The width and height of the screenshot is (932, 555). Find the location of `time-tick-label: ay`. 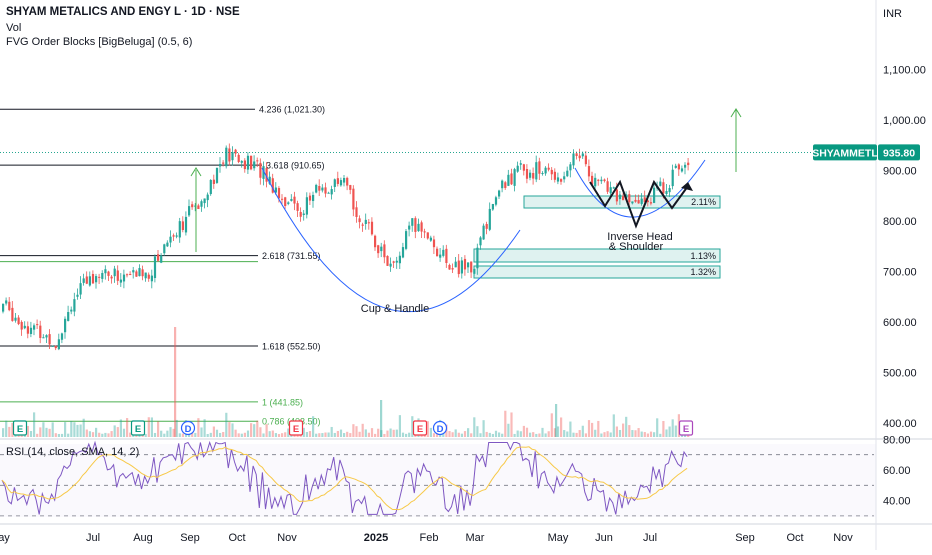

time-tick-label: ay is located at coordinates (5, 538).